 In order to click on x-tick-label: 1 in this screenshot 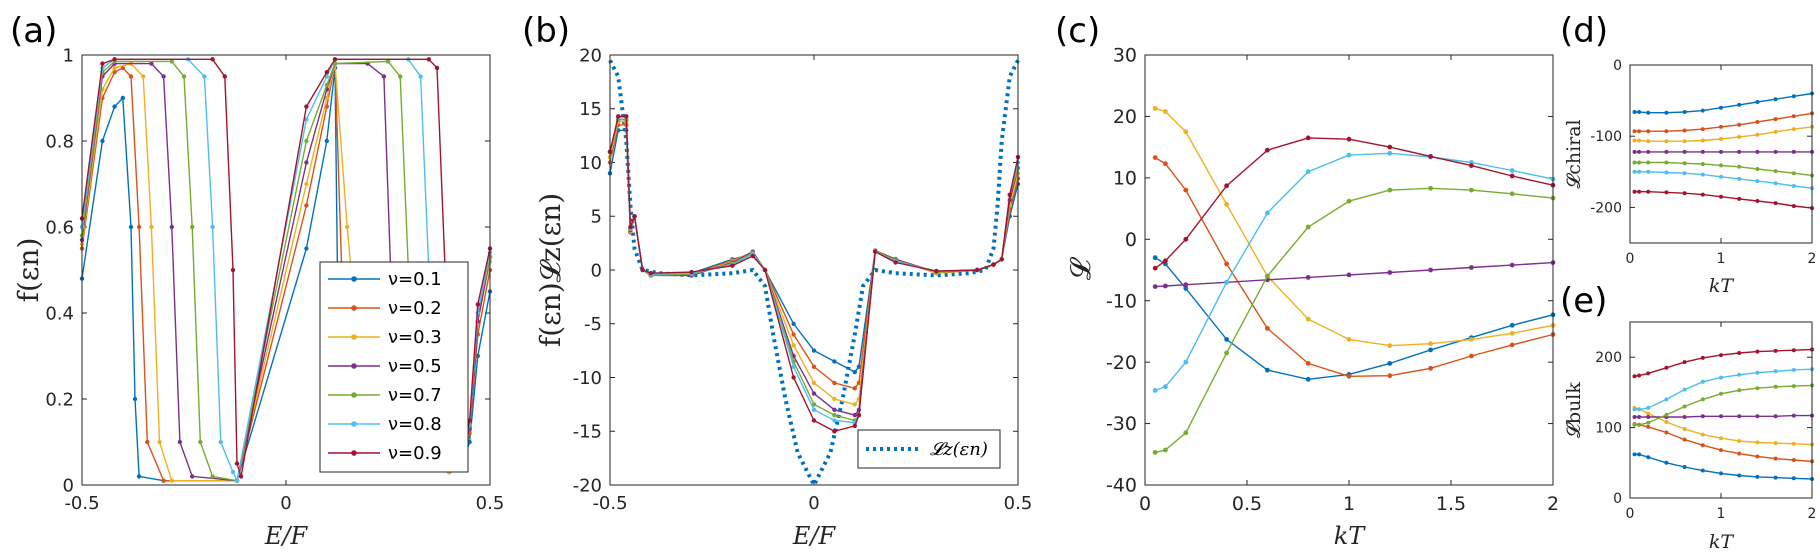, I will do `click(1349, 504)`.